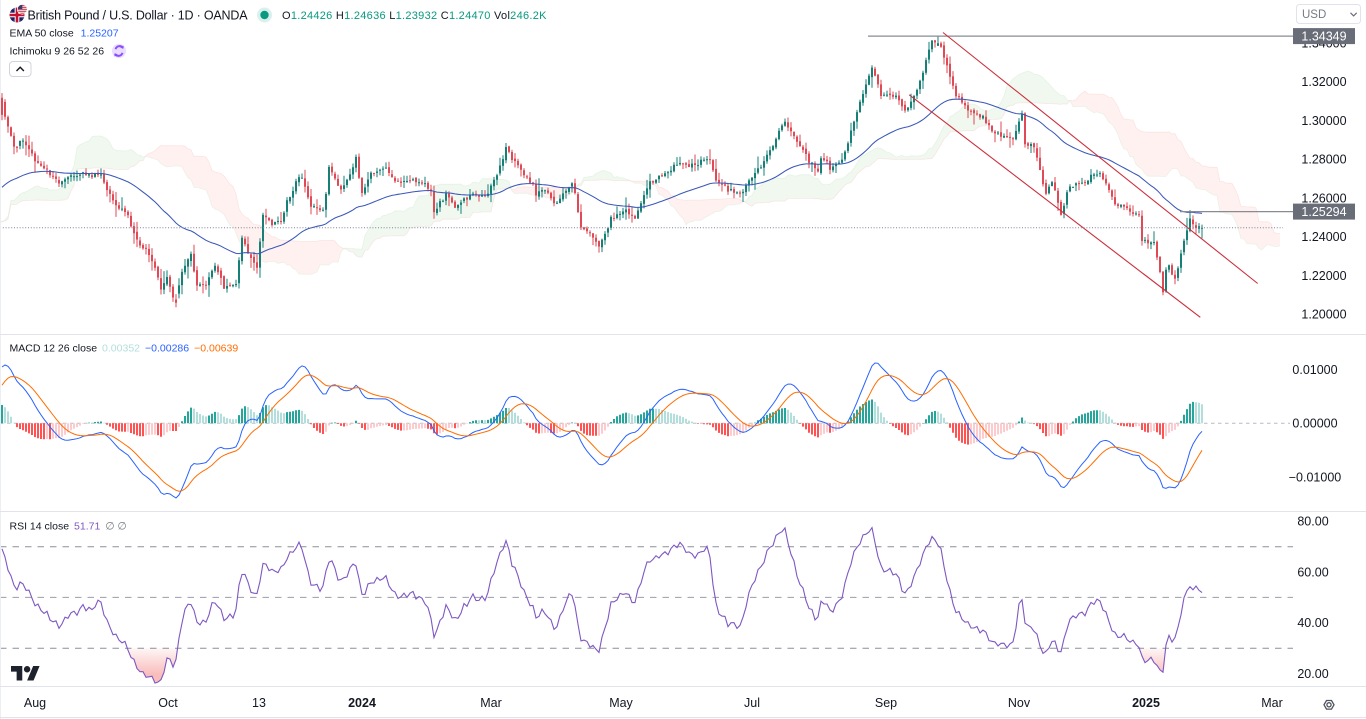  Describe the element at coordinates (1312, 522) in the screenshot. I see `svg-text: 80.00` at that location.